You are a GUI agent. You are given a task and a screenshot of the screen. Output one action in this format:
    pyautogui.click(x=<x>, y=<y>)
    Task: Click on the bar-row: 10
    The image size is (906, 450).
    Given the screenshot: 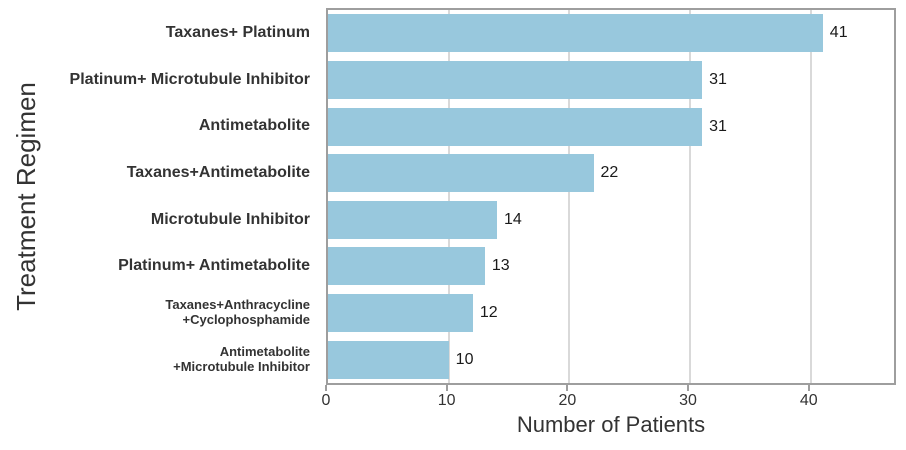 What is the action you would take?
    pyautogui.click(x=611, y=359)
    